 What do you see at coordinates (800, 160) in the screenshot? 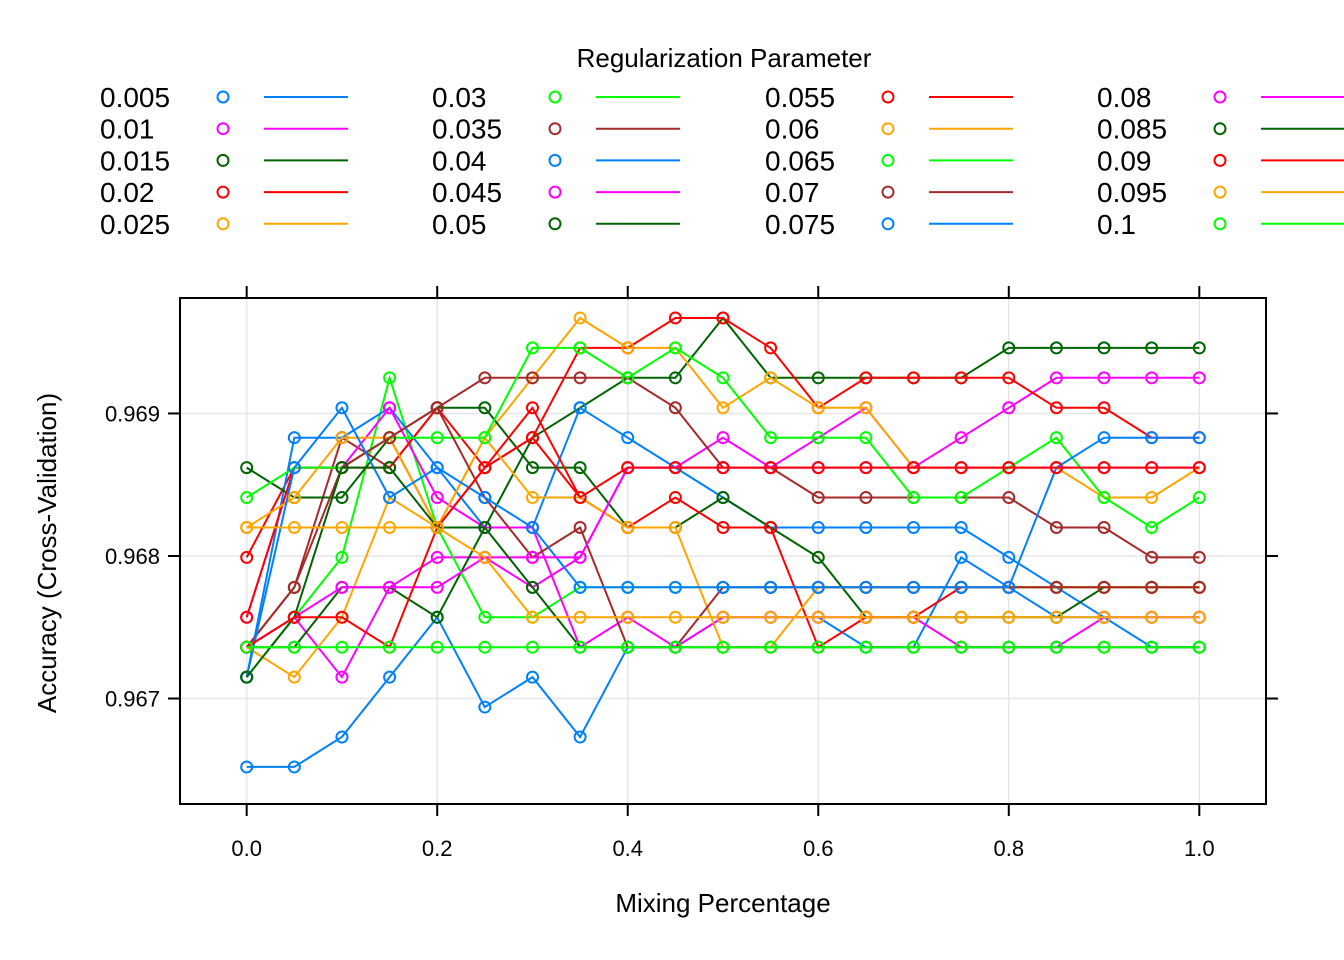
I see `legend-label: 0.065` at bounding box center [800, 160].